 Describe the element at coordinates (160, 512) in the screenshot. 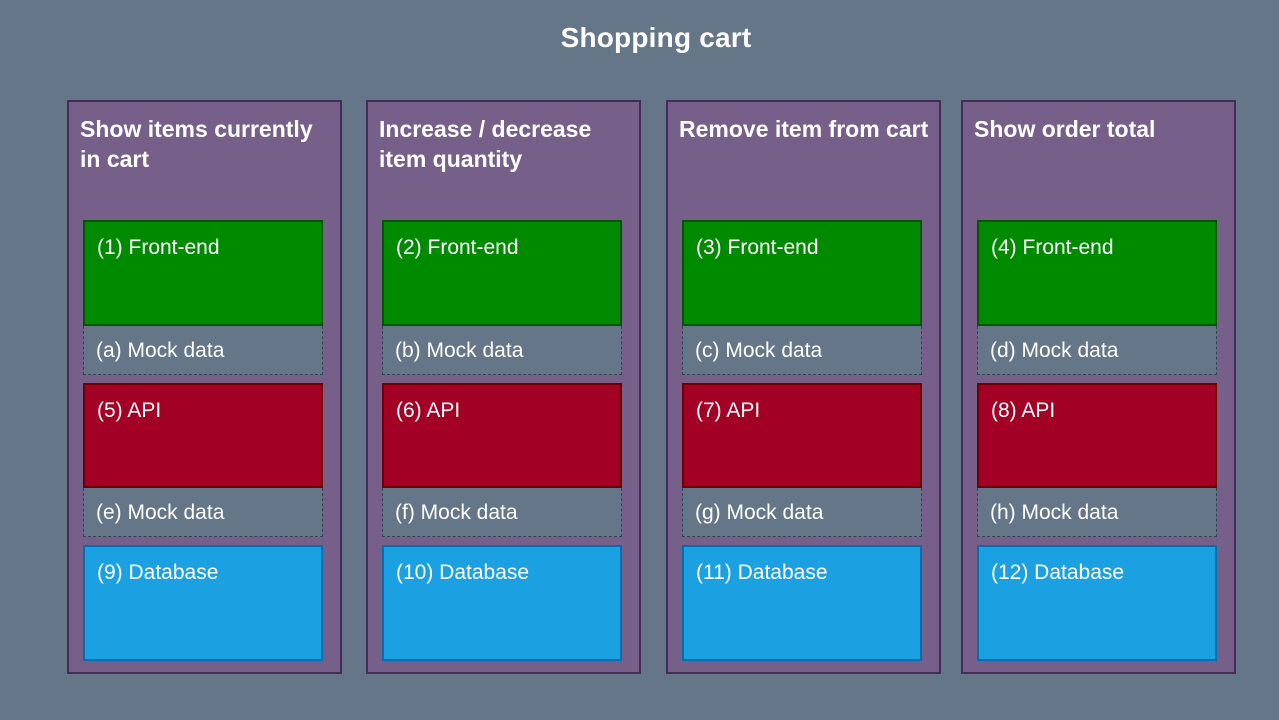

I see `mock-data-label: (e) Mock data` at that location.